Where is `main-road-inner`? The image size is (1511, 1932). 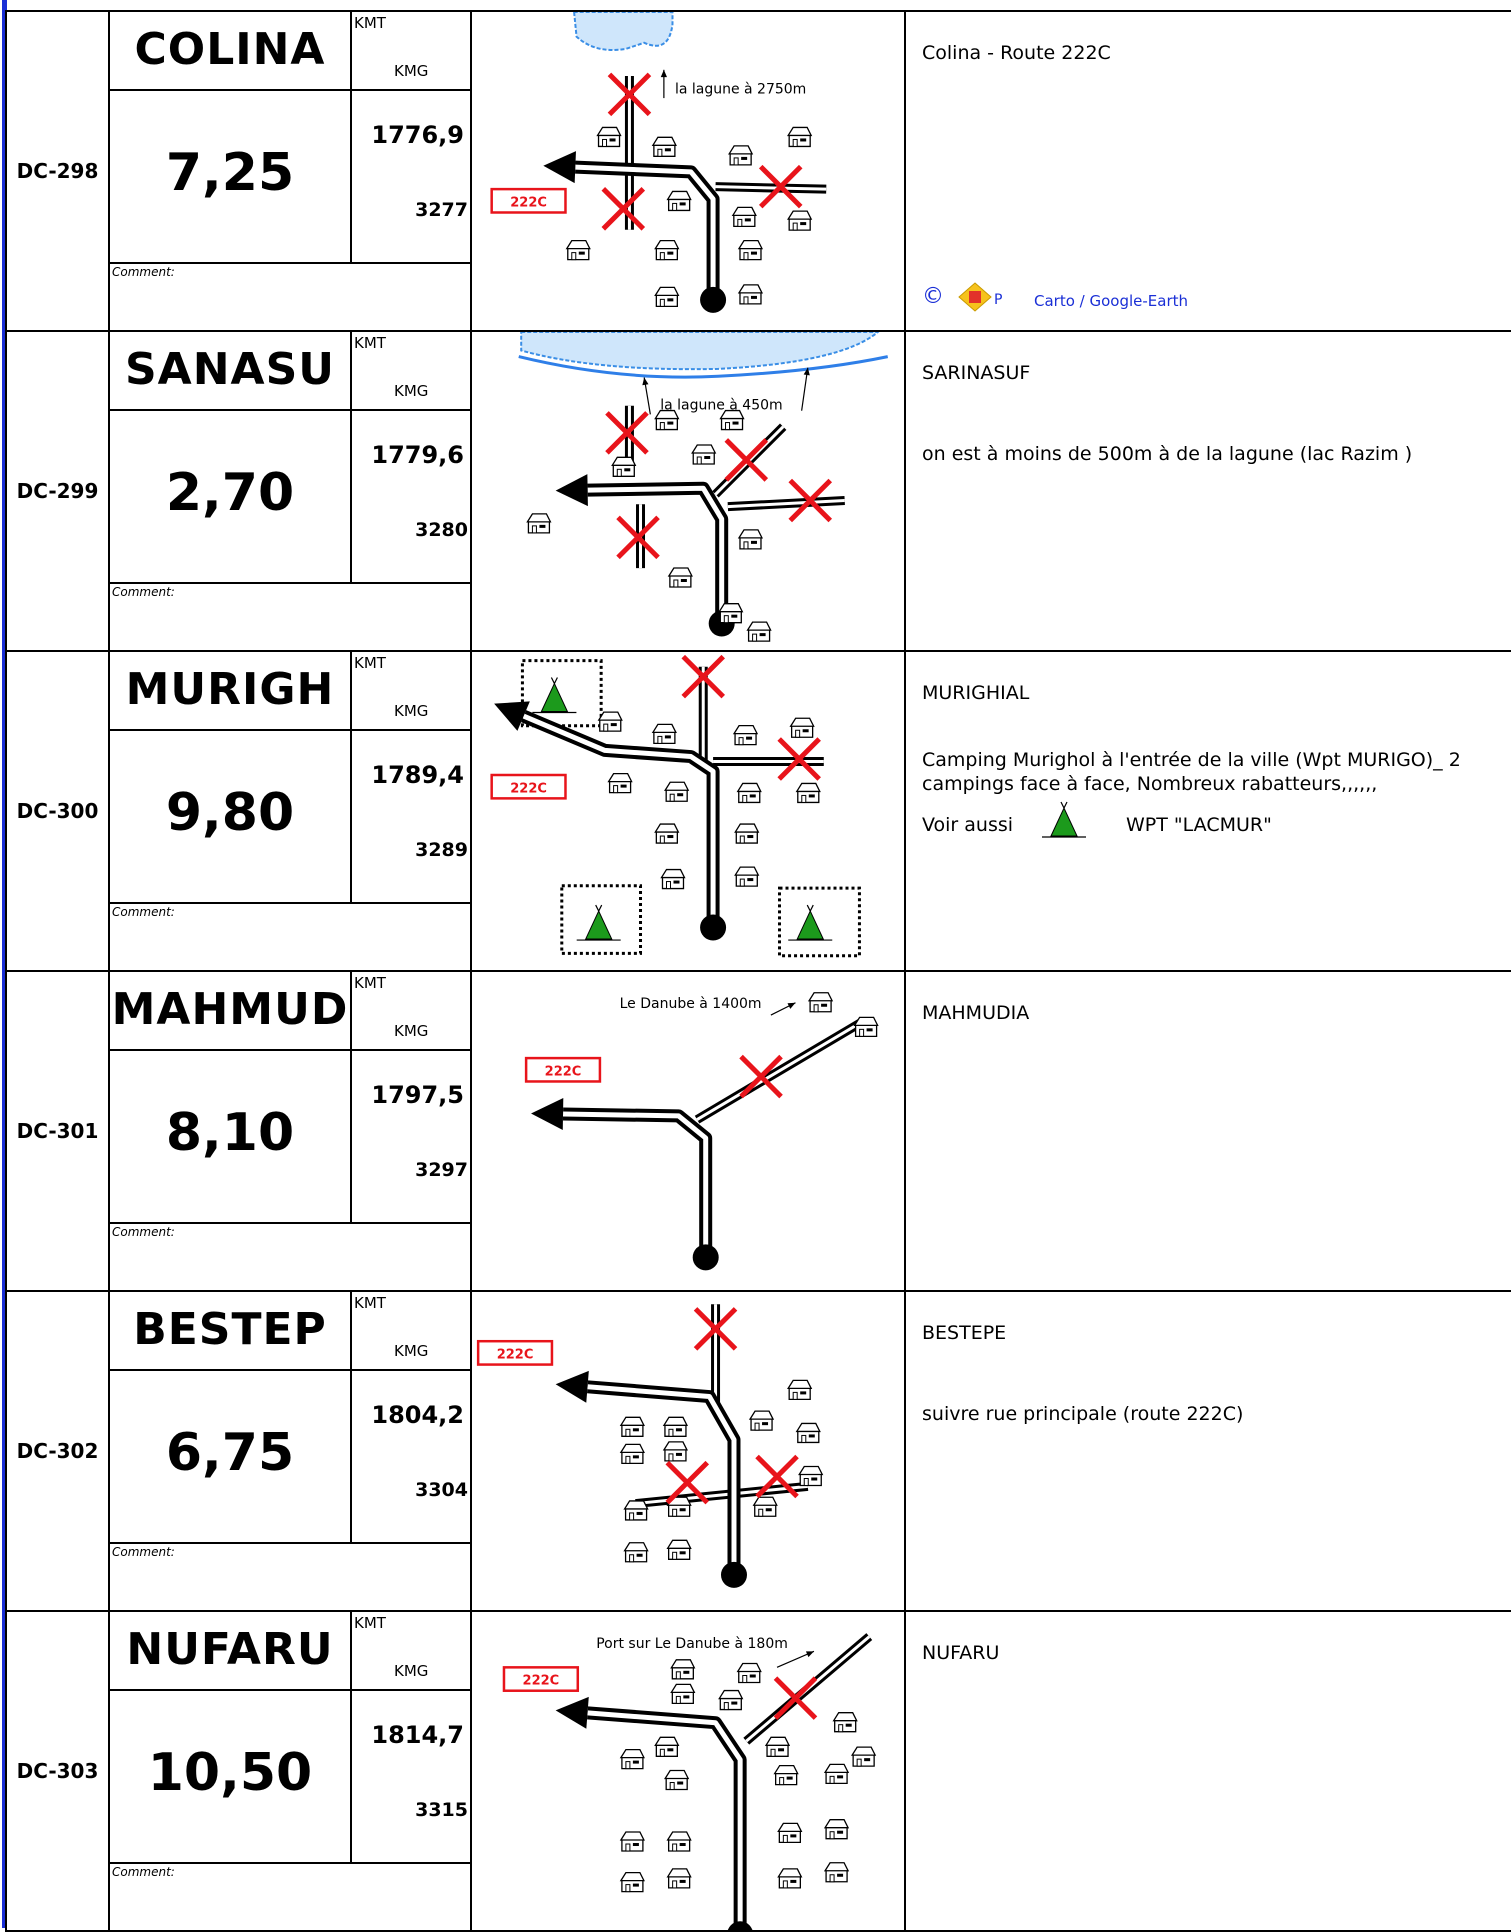
main-road-inner is located at coordinates (635, 1184).